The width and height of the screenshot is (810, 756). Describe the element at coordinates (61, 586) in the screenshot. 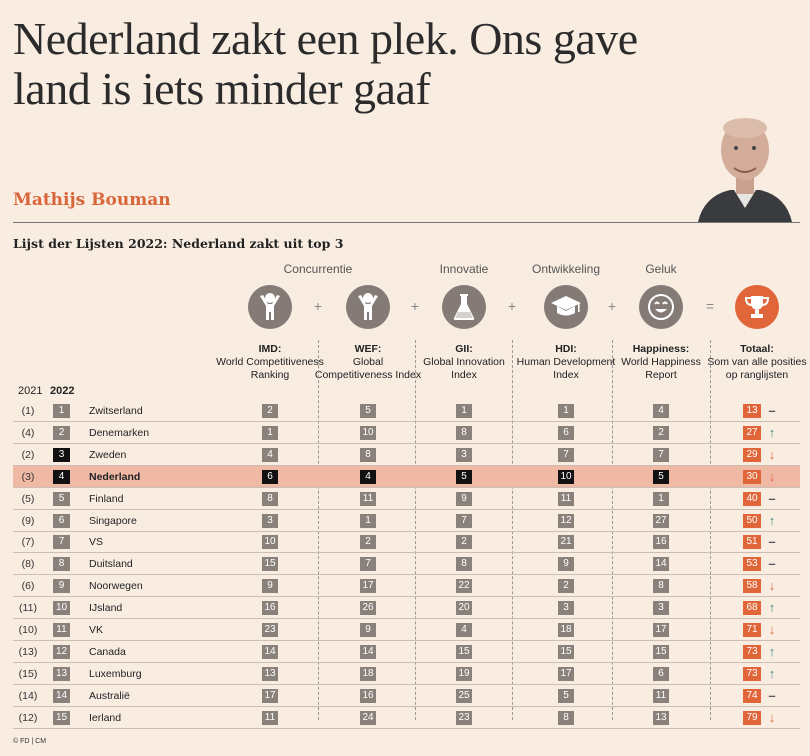

I see `rank-badge: 9` at that location.